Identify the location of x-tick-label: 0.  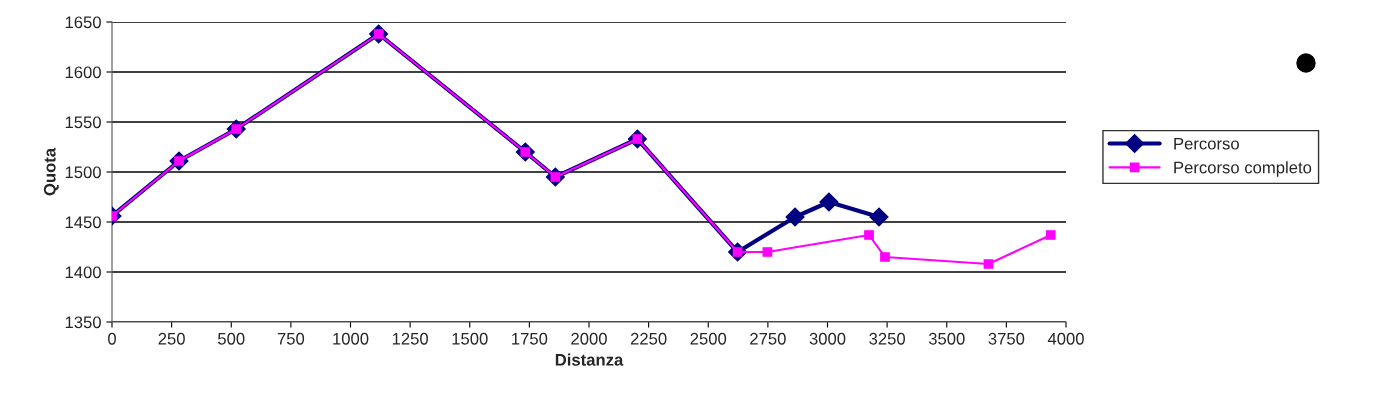
(112, 338).